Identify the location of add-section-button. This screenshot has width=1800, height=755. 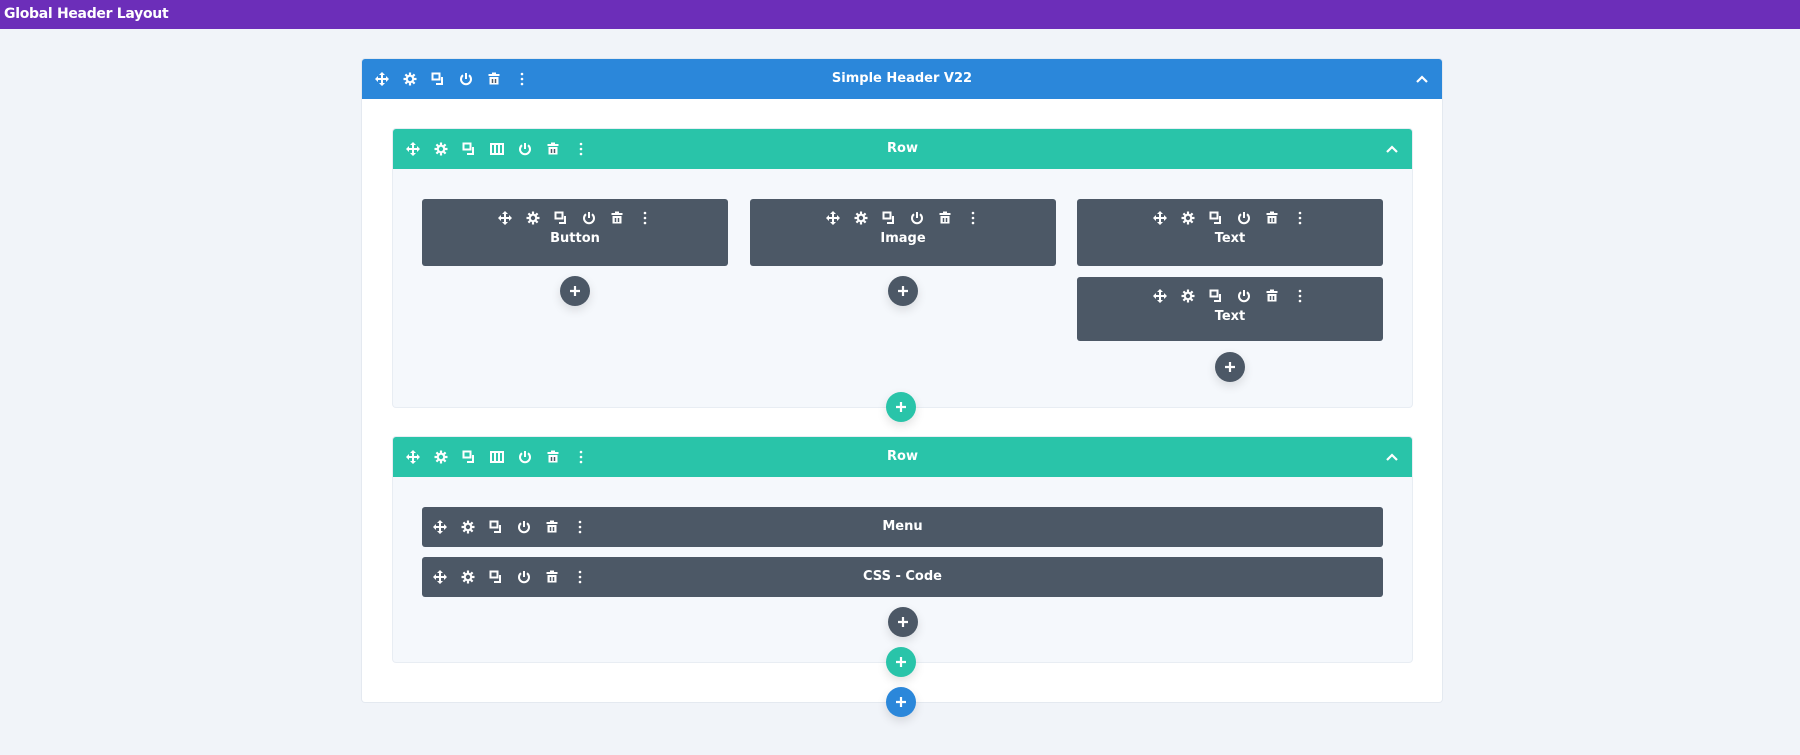
(901, 702).